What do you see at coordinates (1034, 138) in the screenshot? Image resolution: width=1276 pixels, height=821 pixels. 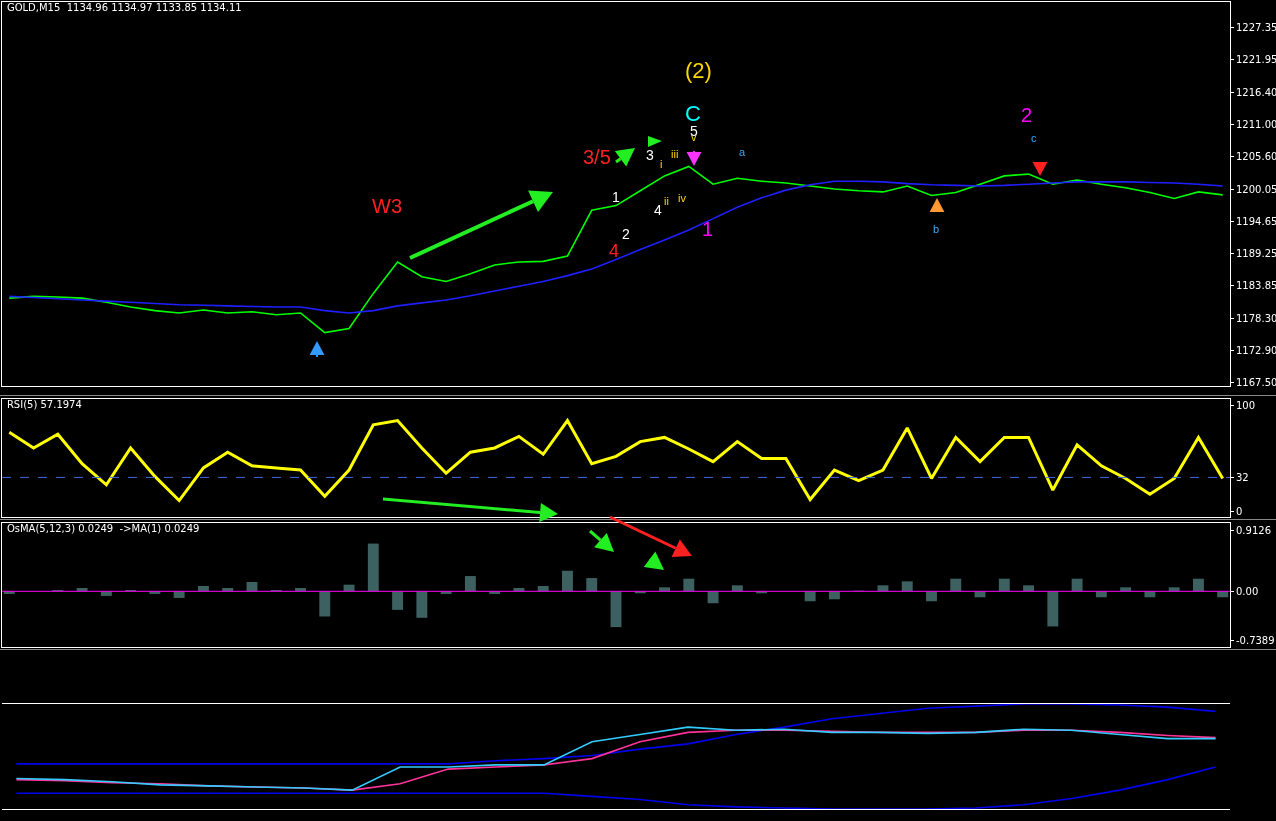 I see `annotation: c` at bounding box center [1034, 138].